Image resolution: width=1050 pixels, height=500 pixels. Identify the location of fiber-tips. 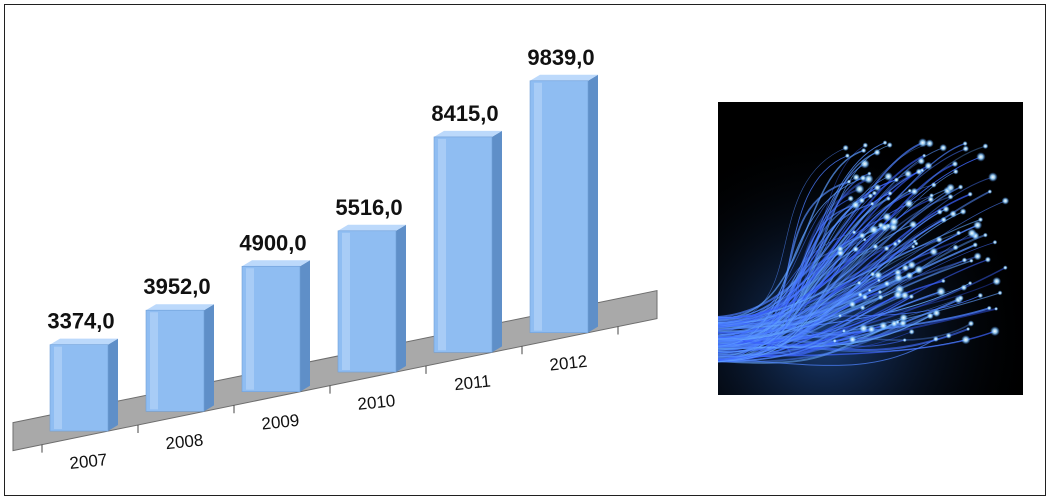
(921, 241).